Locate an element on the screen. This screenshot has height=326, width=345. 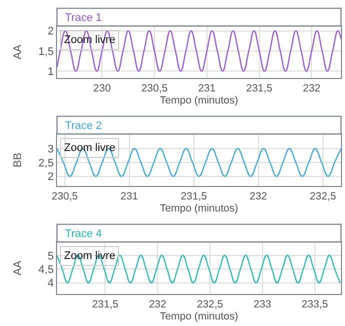
x-tick-label: 233 is located at coordinates (263, 304).